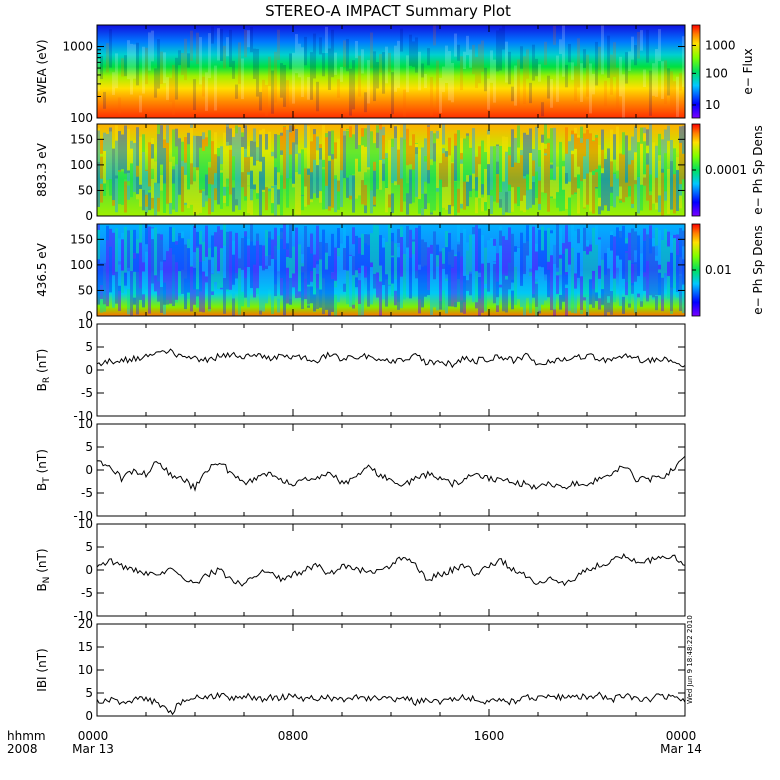 This screenshot has height=780, width=780. Describe the element at coordinates (690, 659) in the screenshot. I see `timestamp-stamp: Wed Jun 9 18:48:22 2010` at that location.